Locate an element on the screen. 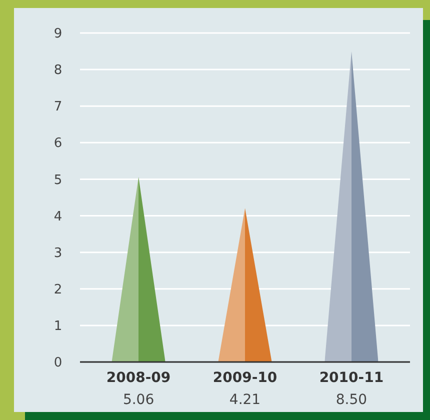  y-tick-label: 7 is located at coordinates (58, 107).